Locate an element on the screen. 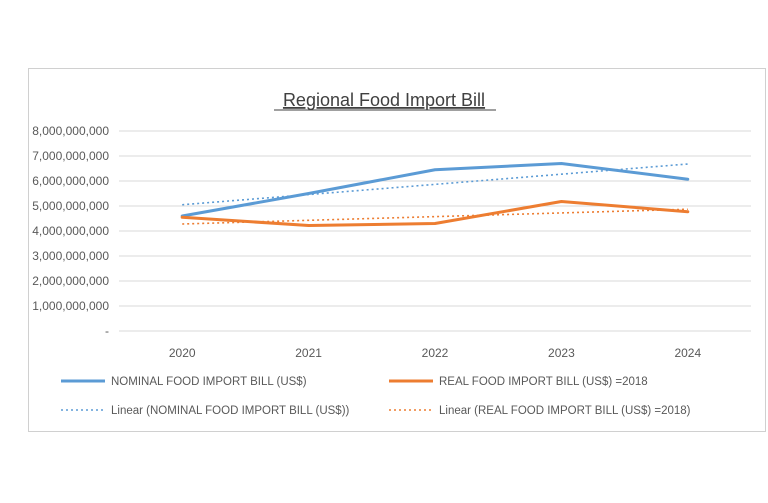  legend-label: REAL FOOD IMPORT BILL (US$) =2018 is located at coordinates (543, 382).